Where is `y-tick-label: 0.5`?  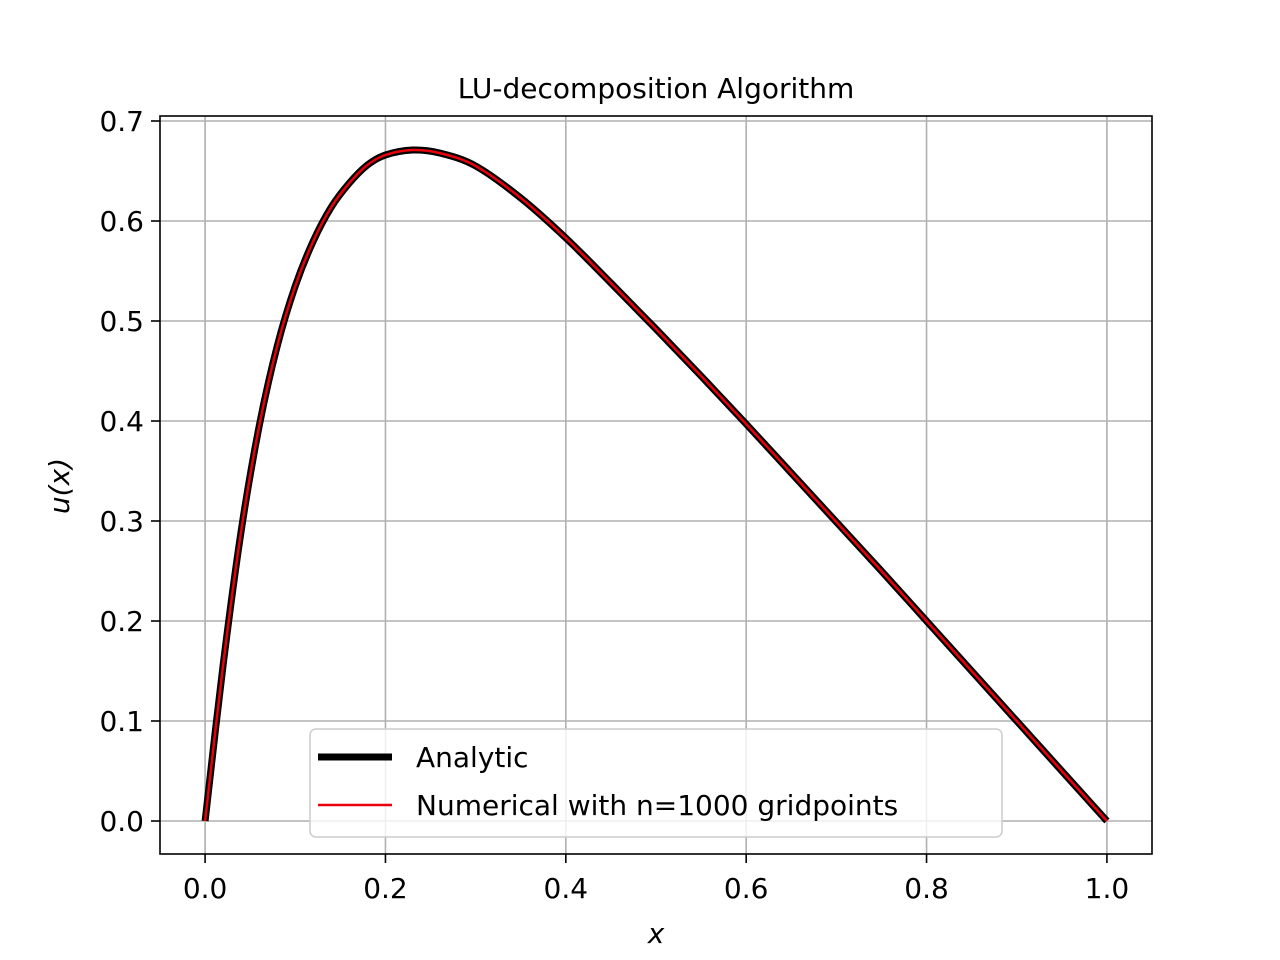
y-tick-label: 0.5 is located at coordinates (121, 321).